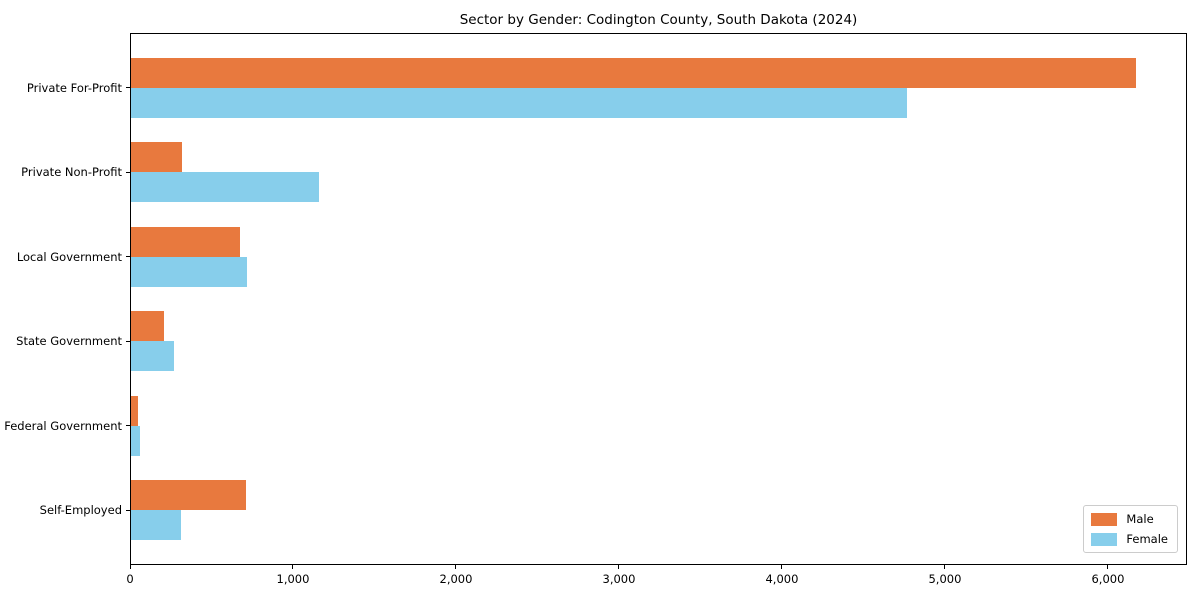 The width and height of the screenshot is (1200, 600). What do you see at coordinates (619, 579) in the screenshot?
I see `x-tick-label: 3,000` at bounding box center [619, 579].